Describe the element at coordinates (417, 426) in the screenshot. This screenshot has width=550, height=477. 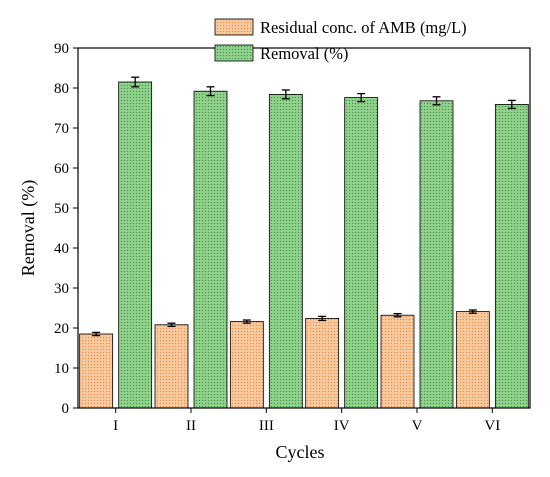
I see `x-tick-label-V: V` at that location.